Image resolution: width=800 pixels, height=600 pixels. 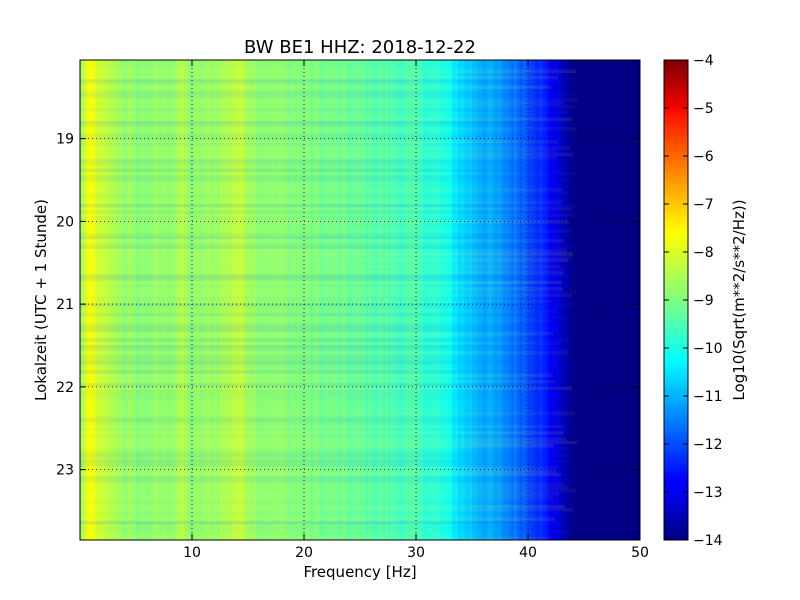 What do you see at coordinates (708, 349) in the screenshot?
I see `colorbar-tick-label: −10` at bounding box center [708, 349].